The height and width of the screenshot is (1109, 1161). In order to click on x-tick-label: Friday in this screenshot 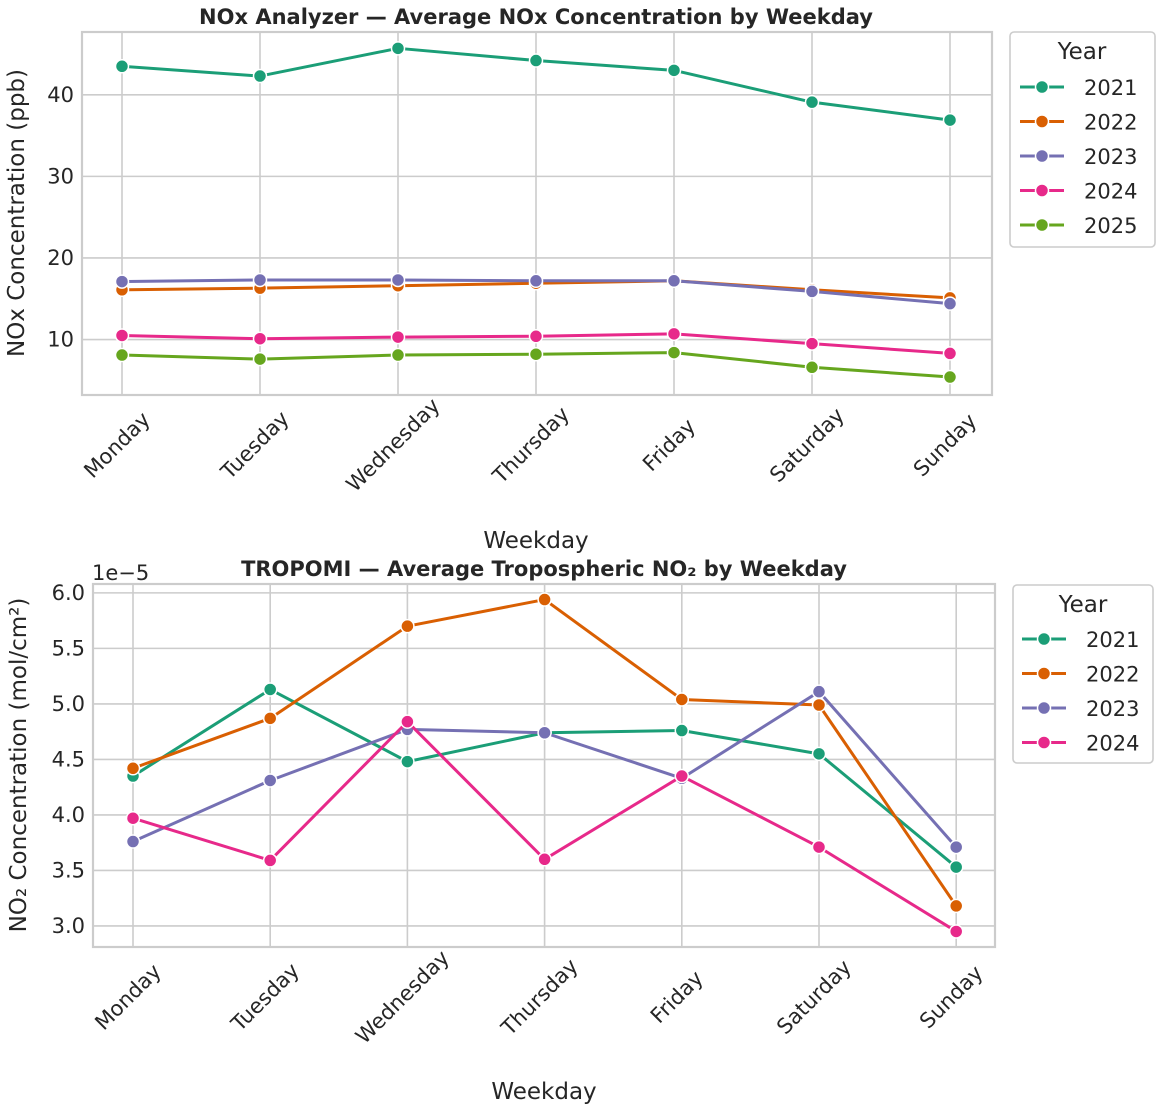, I will do `click(677, 997)`.